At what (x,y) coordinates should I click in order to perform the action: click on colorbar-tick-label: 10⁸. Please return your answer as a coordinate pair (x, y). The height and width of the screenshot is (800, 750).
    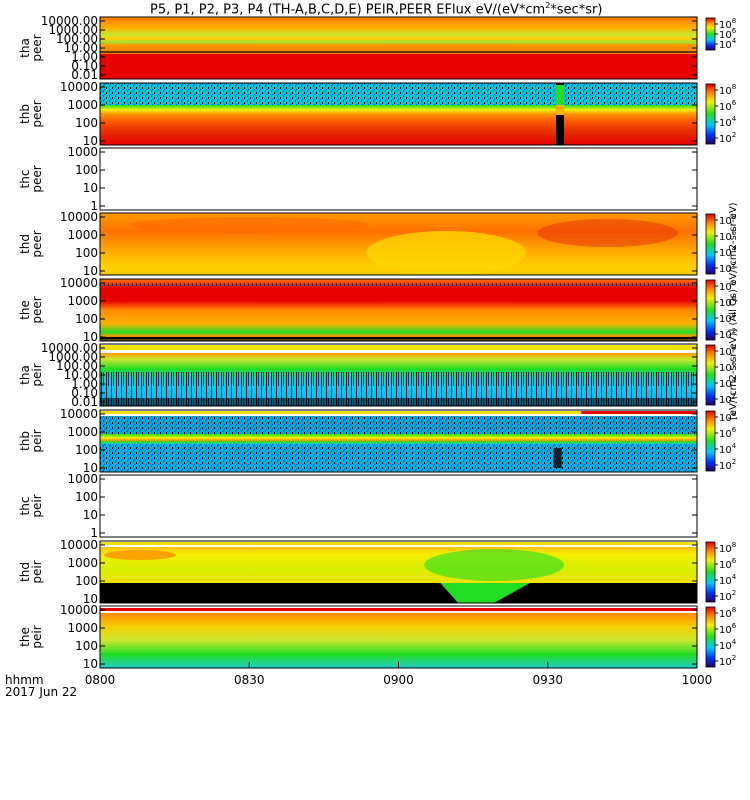
    Looking at the image, I should click on (727, 90).